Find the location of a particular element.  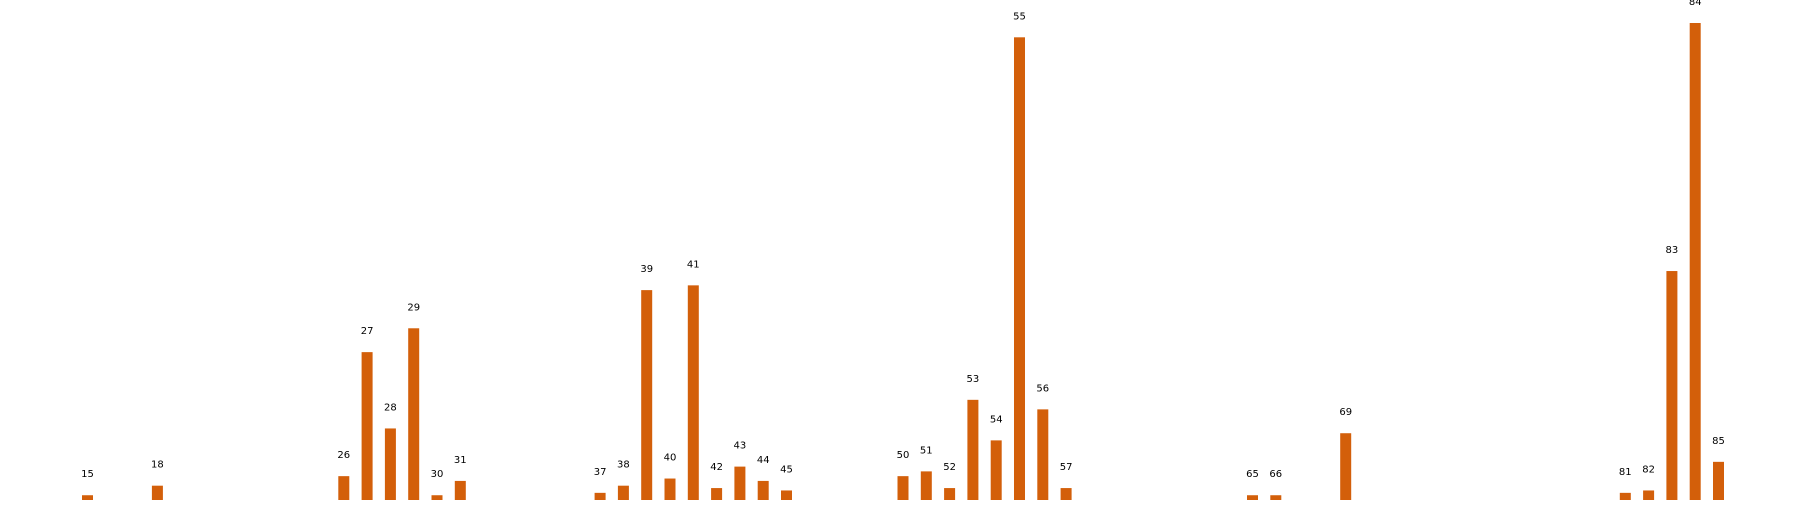

data-label-37: 37 is located at coordinates (600, 472).